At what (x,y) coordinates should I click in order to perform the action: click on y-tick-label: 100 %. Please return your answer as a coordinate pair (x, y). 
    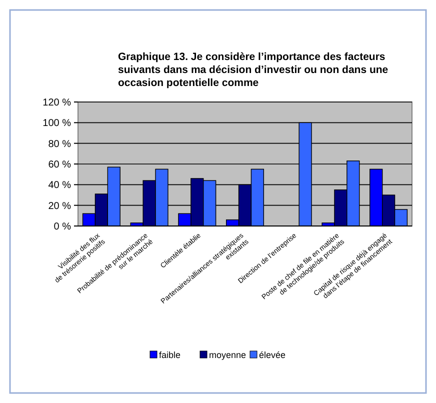
    Looking at the image, I should click on (57, 124).